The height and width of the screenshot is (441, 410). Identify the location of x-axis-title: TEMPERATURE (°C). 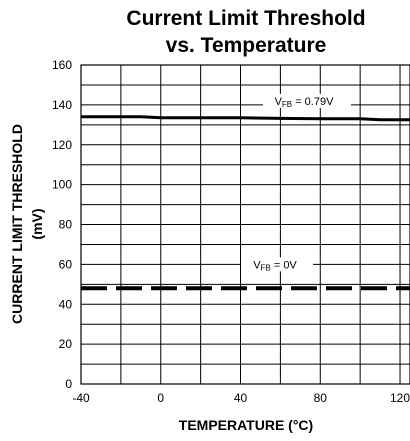
(246, 425).